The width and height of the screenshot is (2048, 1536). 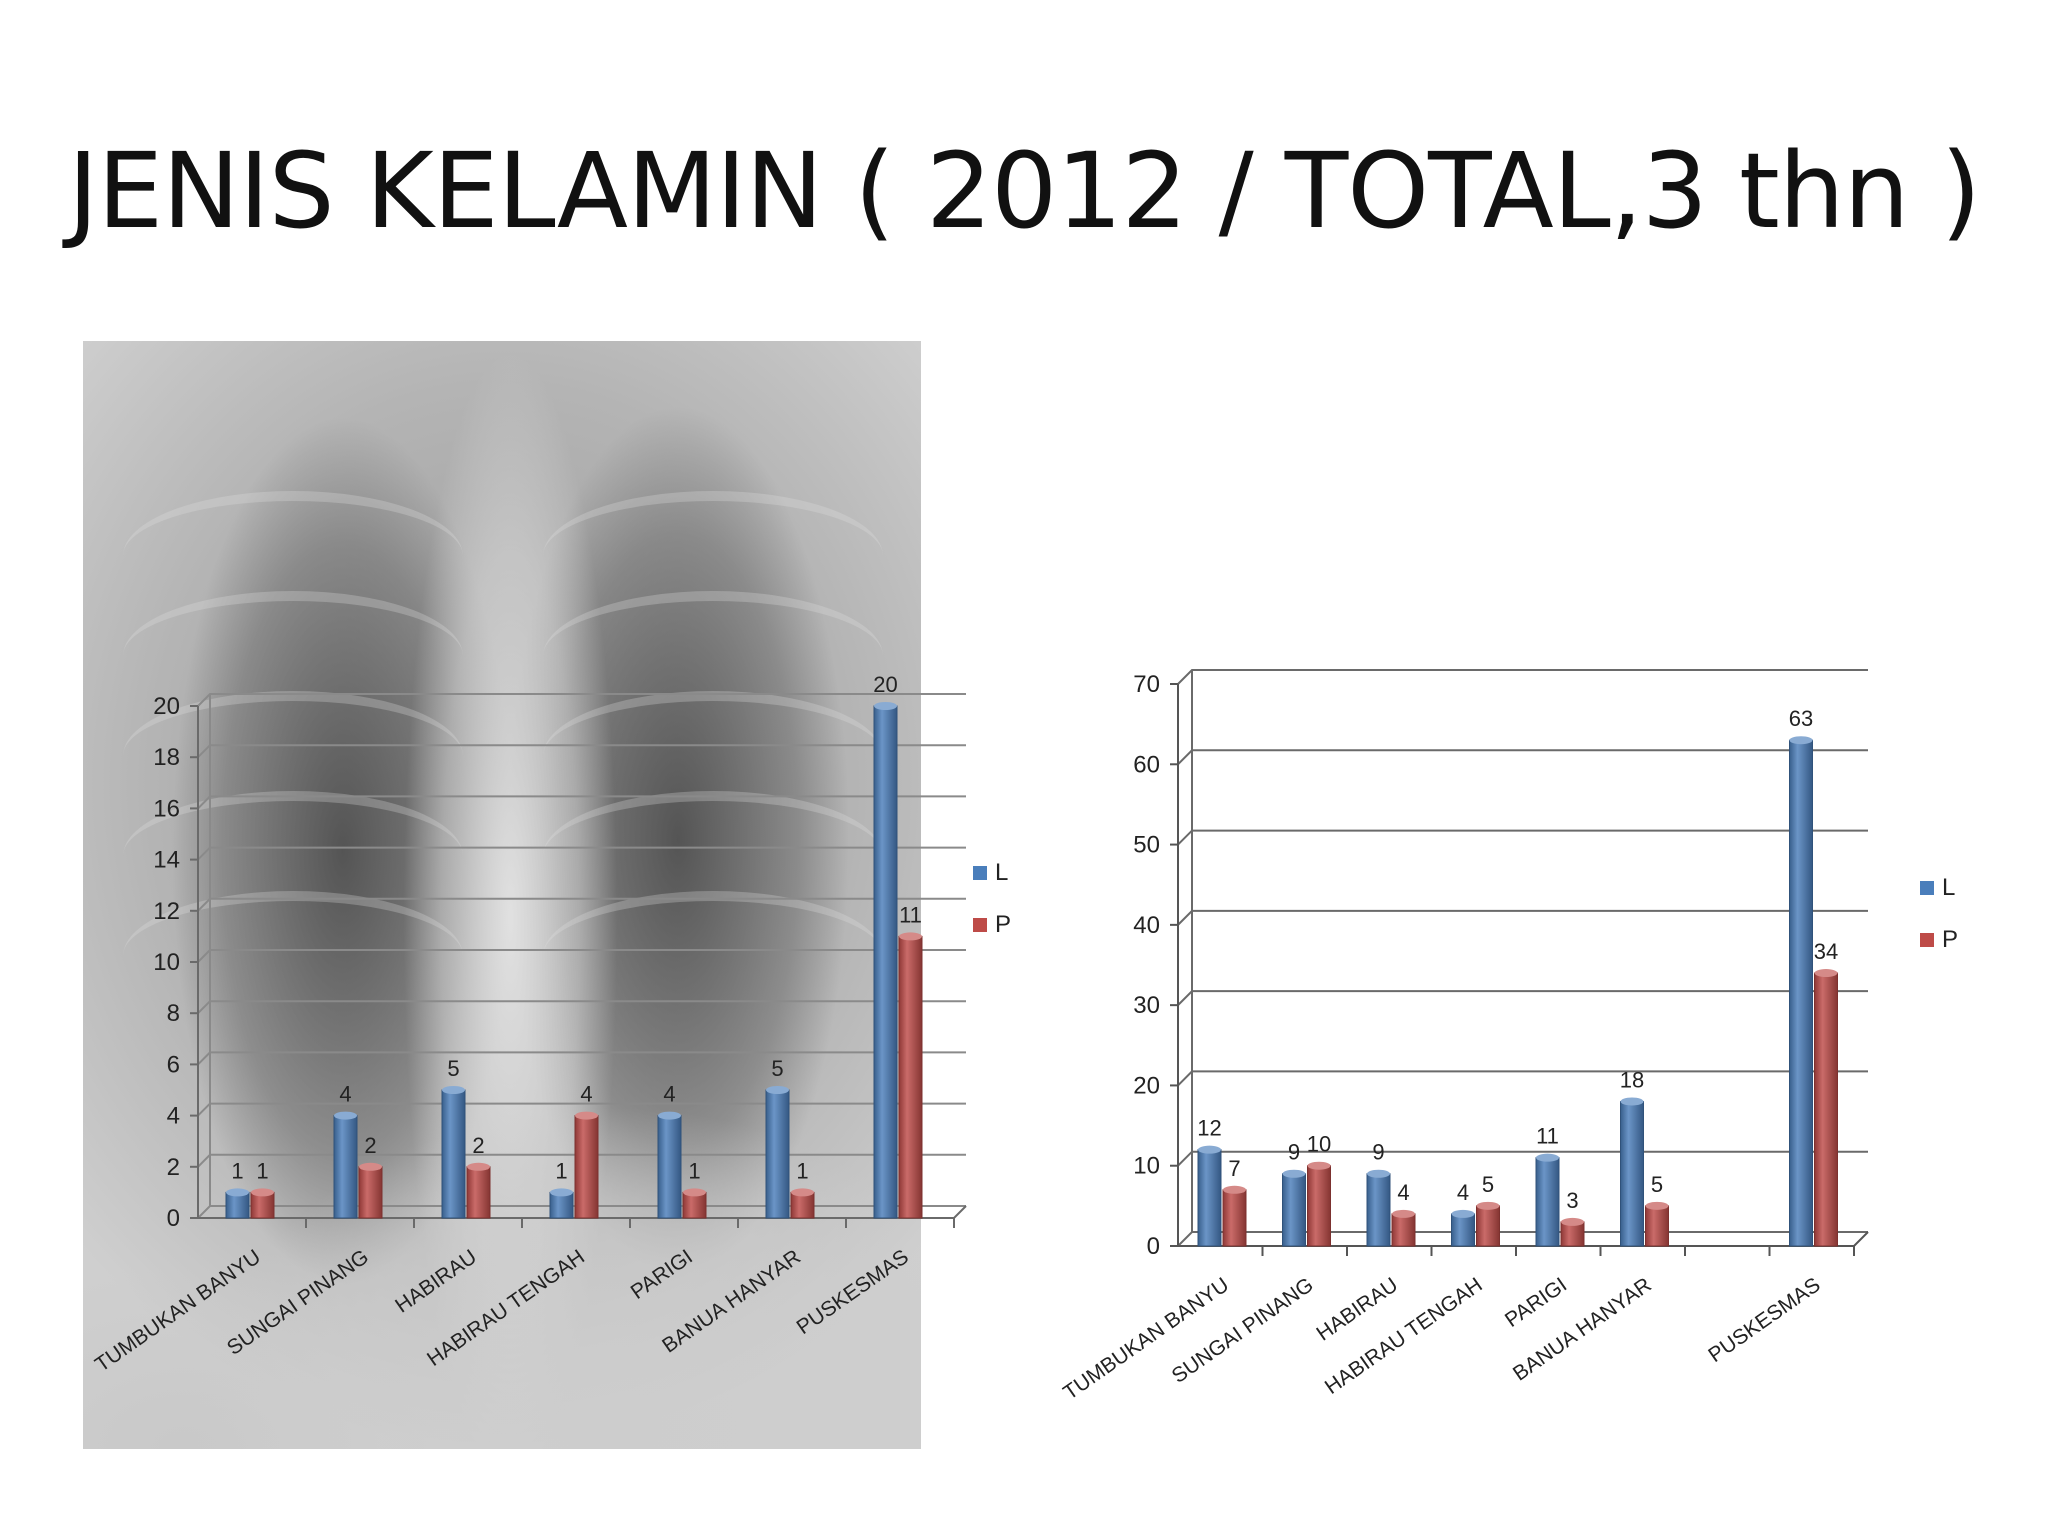 What do you see at coordinates (173, 1013) in the screenshot?
I see `y-tick-label: 8` at bounding box center [173, 1013].